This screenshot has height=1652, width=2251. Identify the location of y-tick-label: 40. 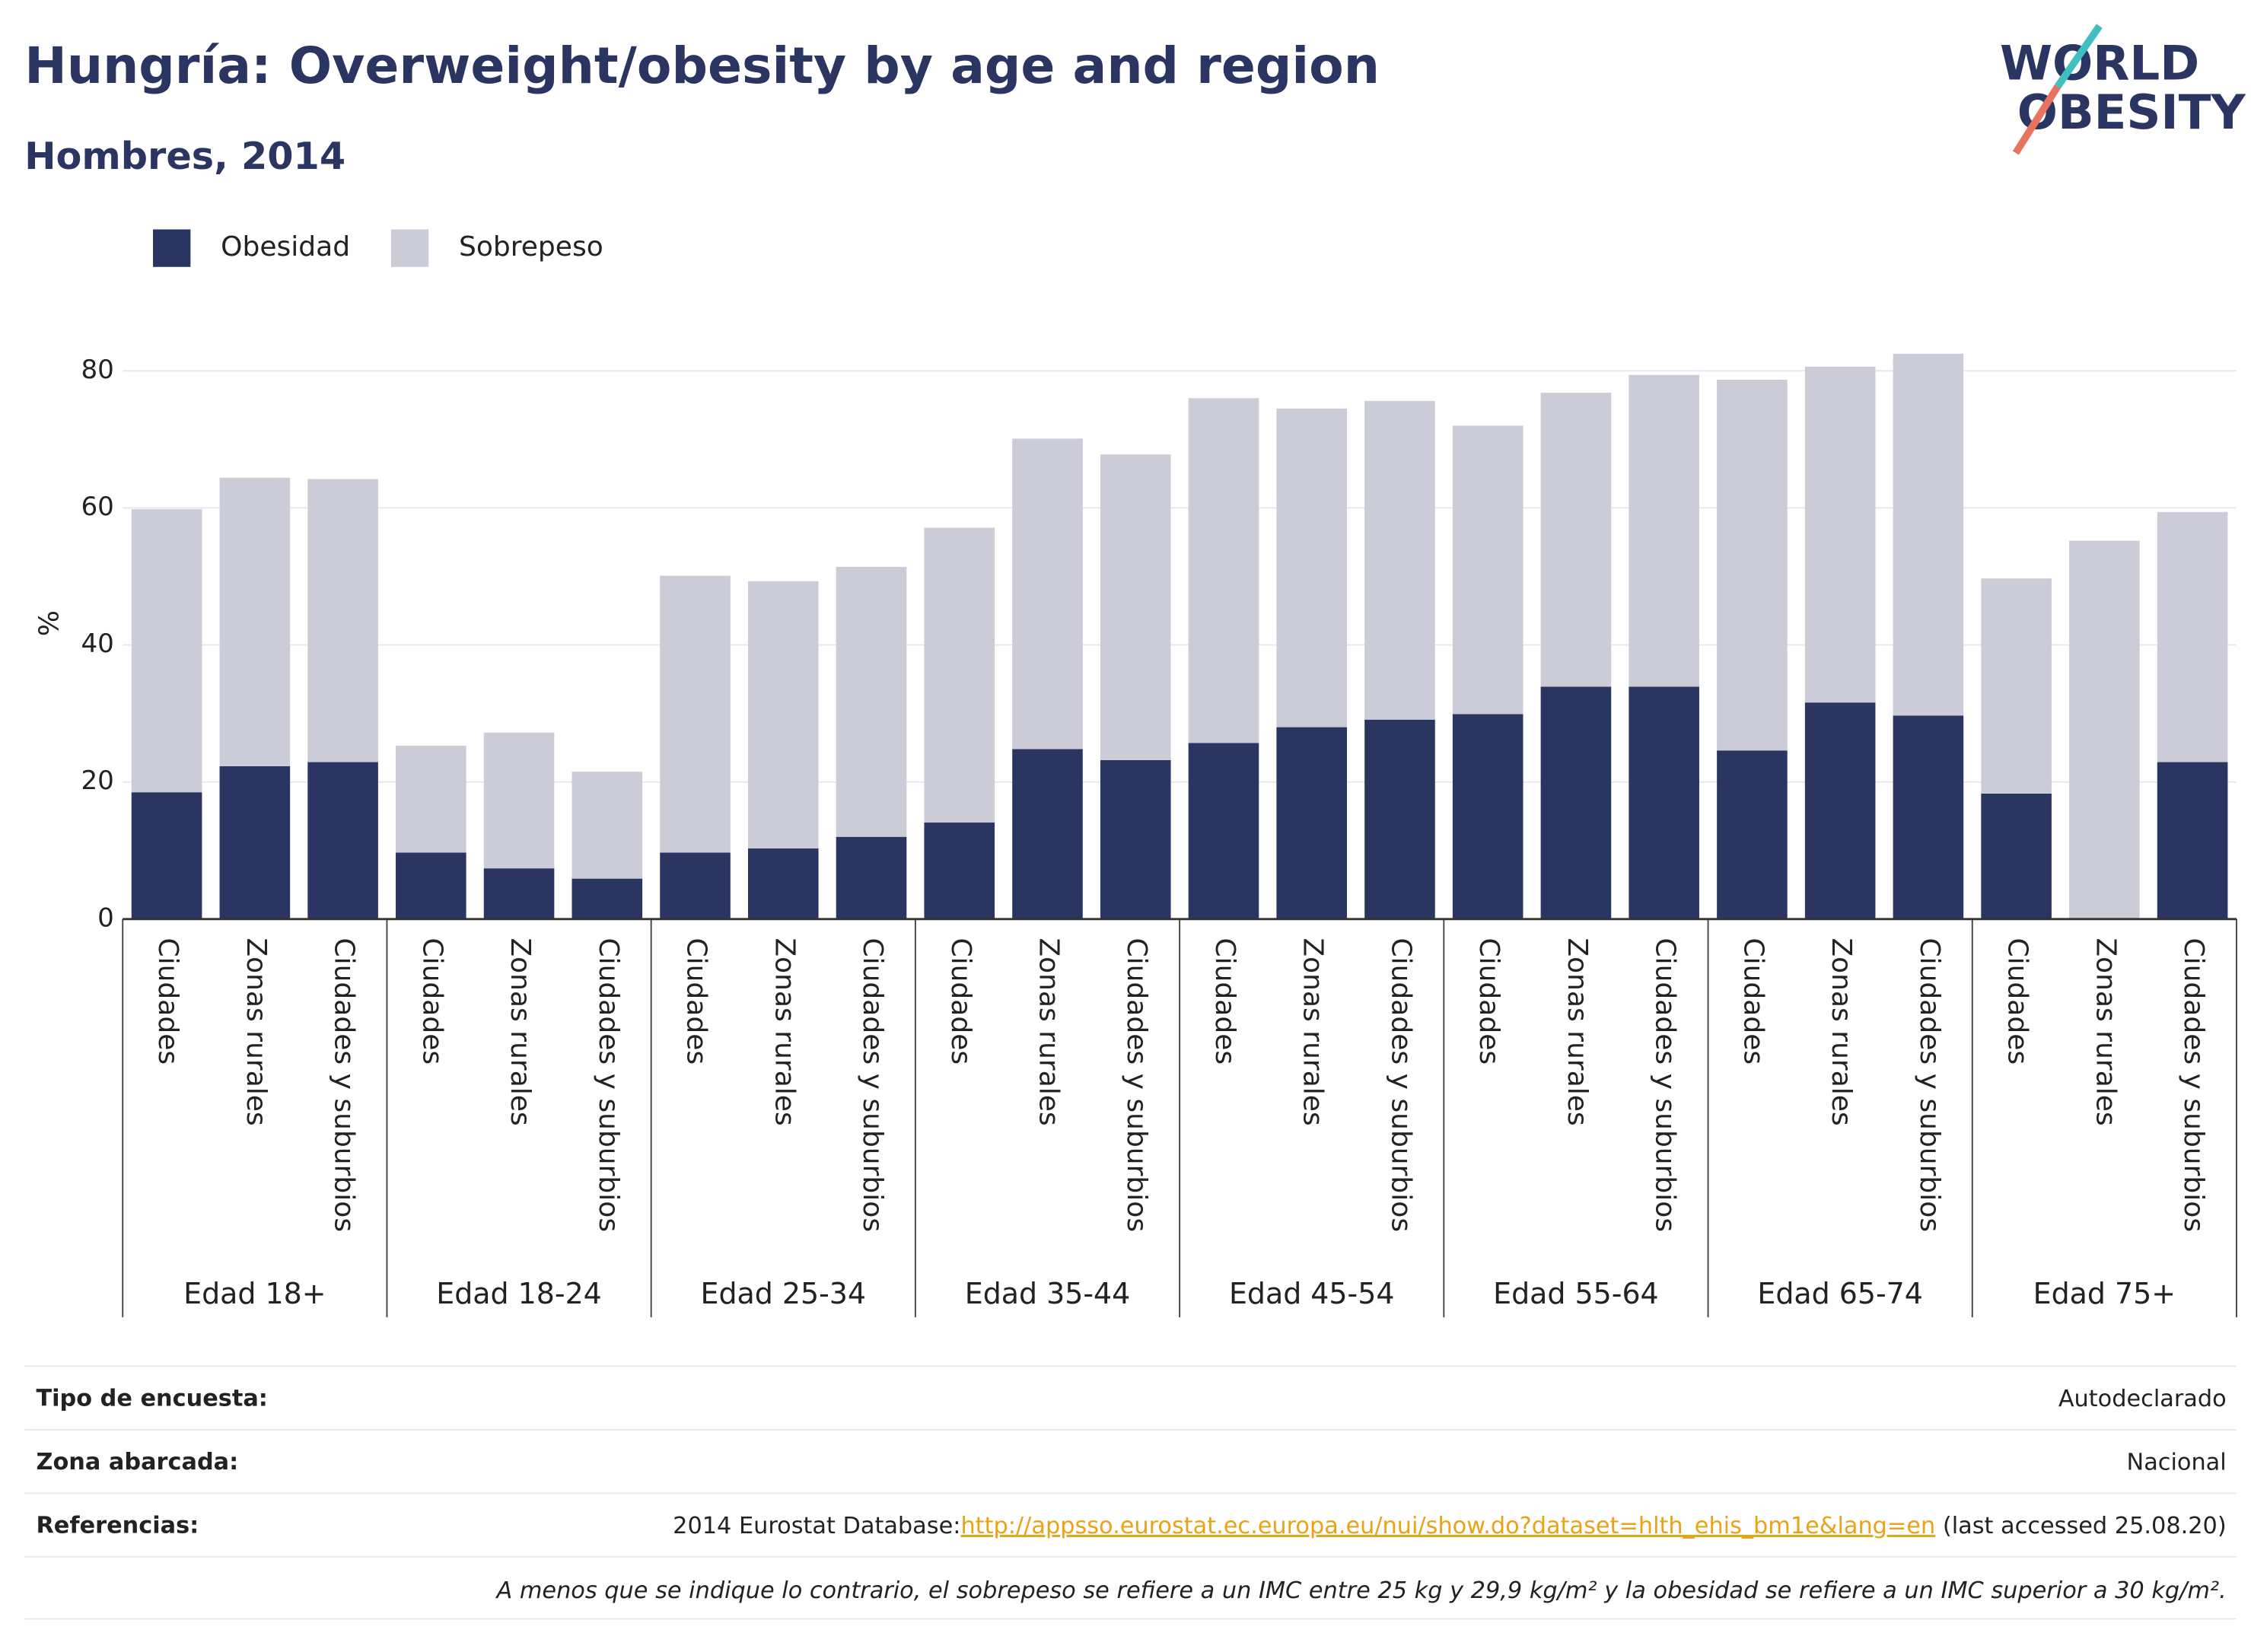
(97, 644).